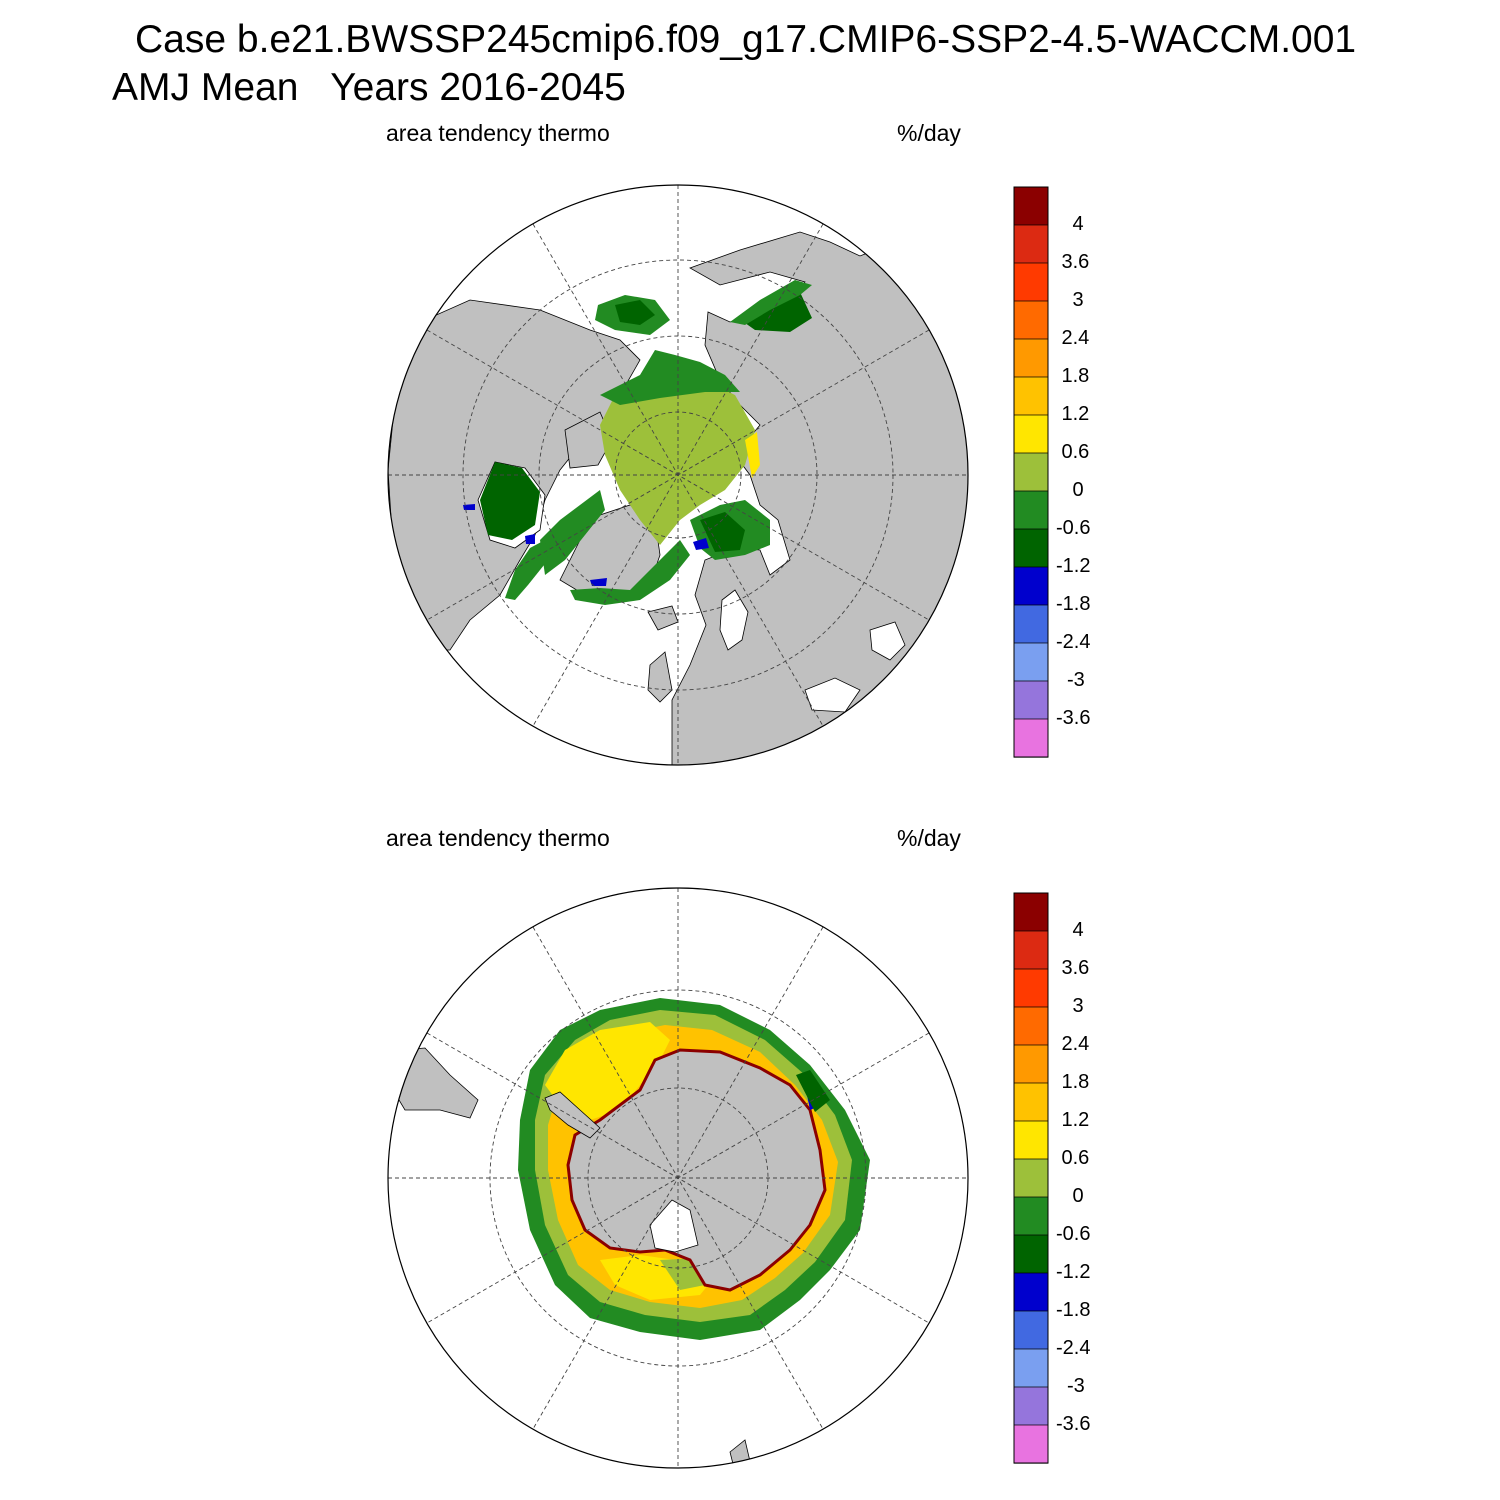 The width and height of the screenshot is (1500, 1500). What do you see at coordinates (1075, 1044) in the screenshot?
I see `colorbar-south-tick-label: 2.4` at bounding box center [1075, 1044].